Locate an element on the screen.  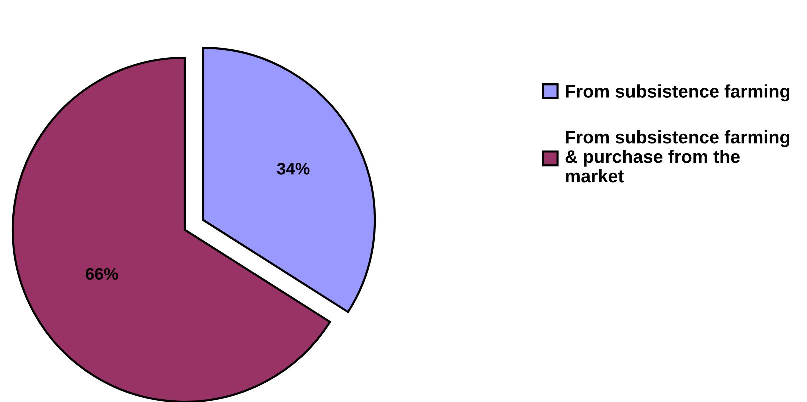
data-label: 66% is located at coordinates (102, 274).